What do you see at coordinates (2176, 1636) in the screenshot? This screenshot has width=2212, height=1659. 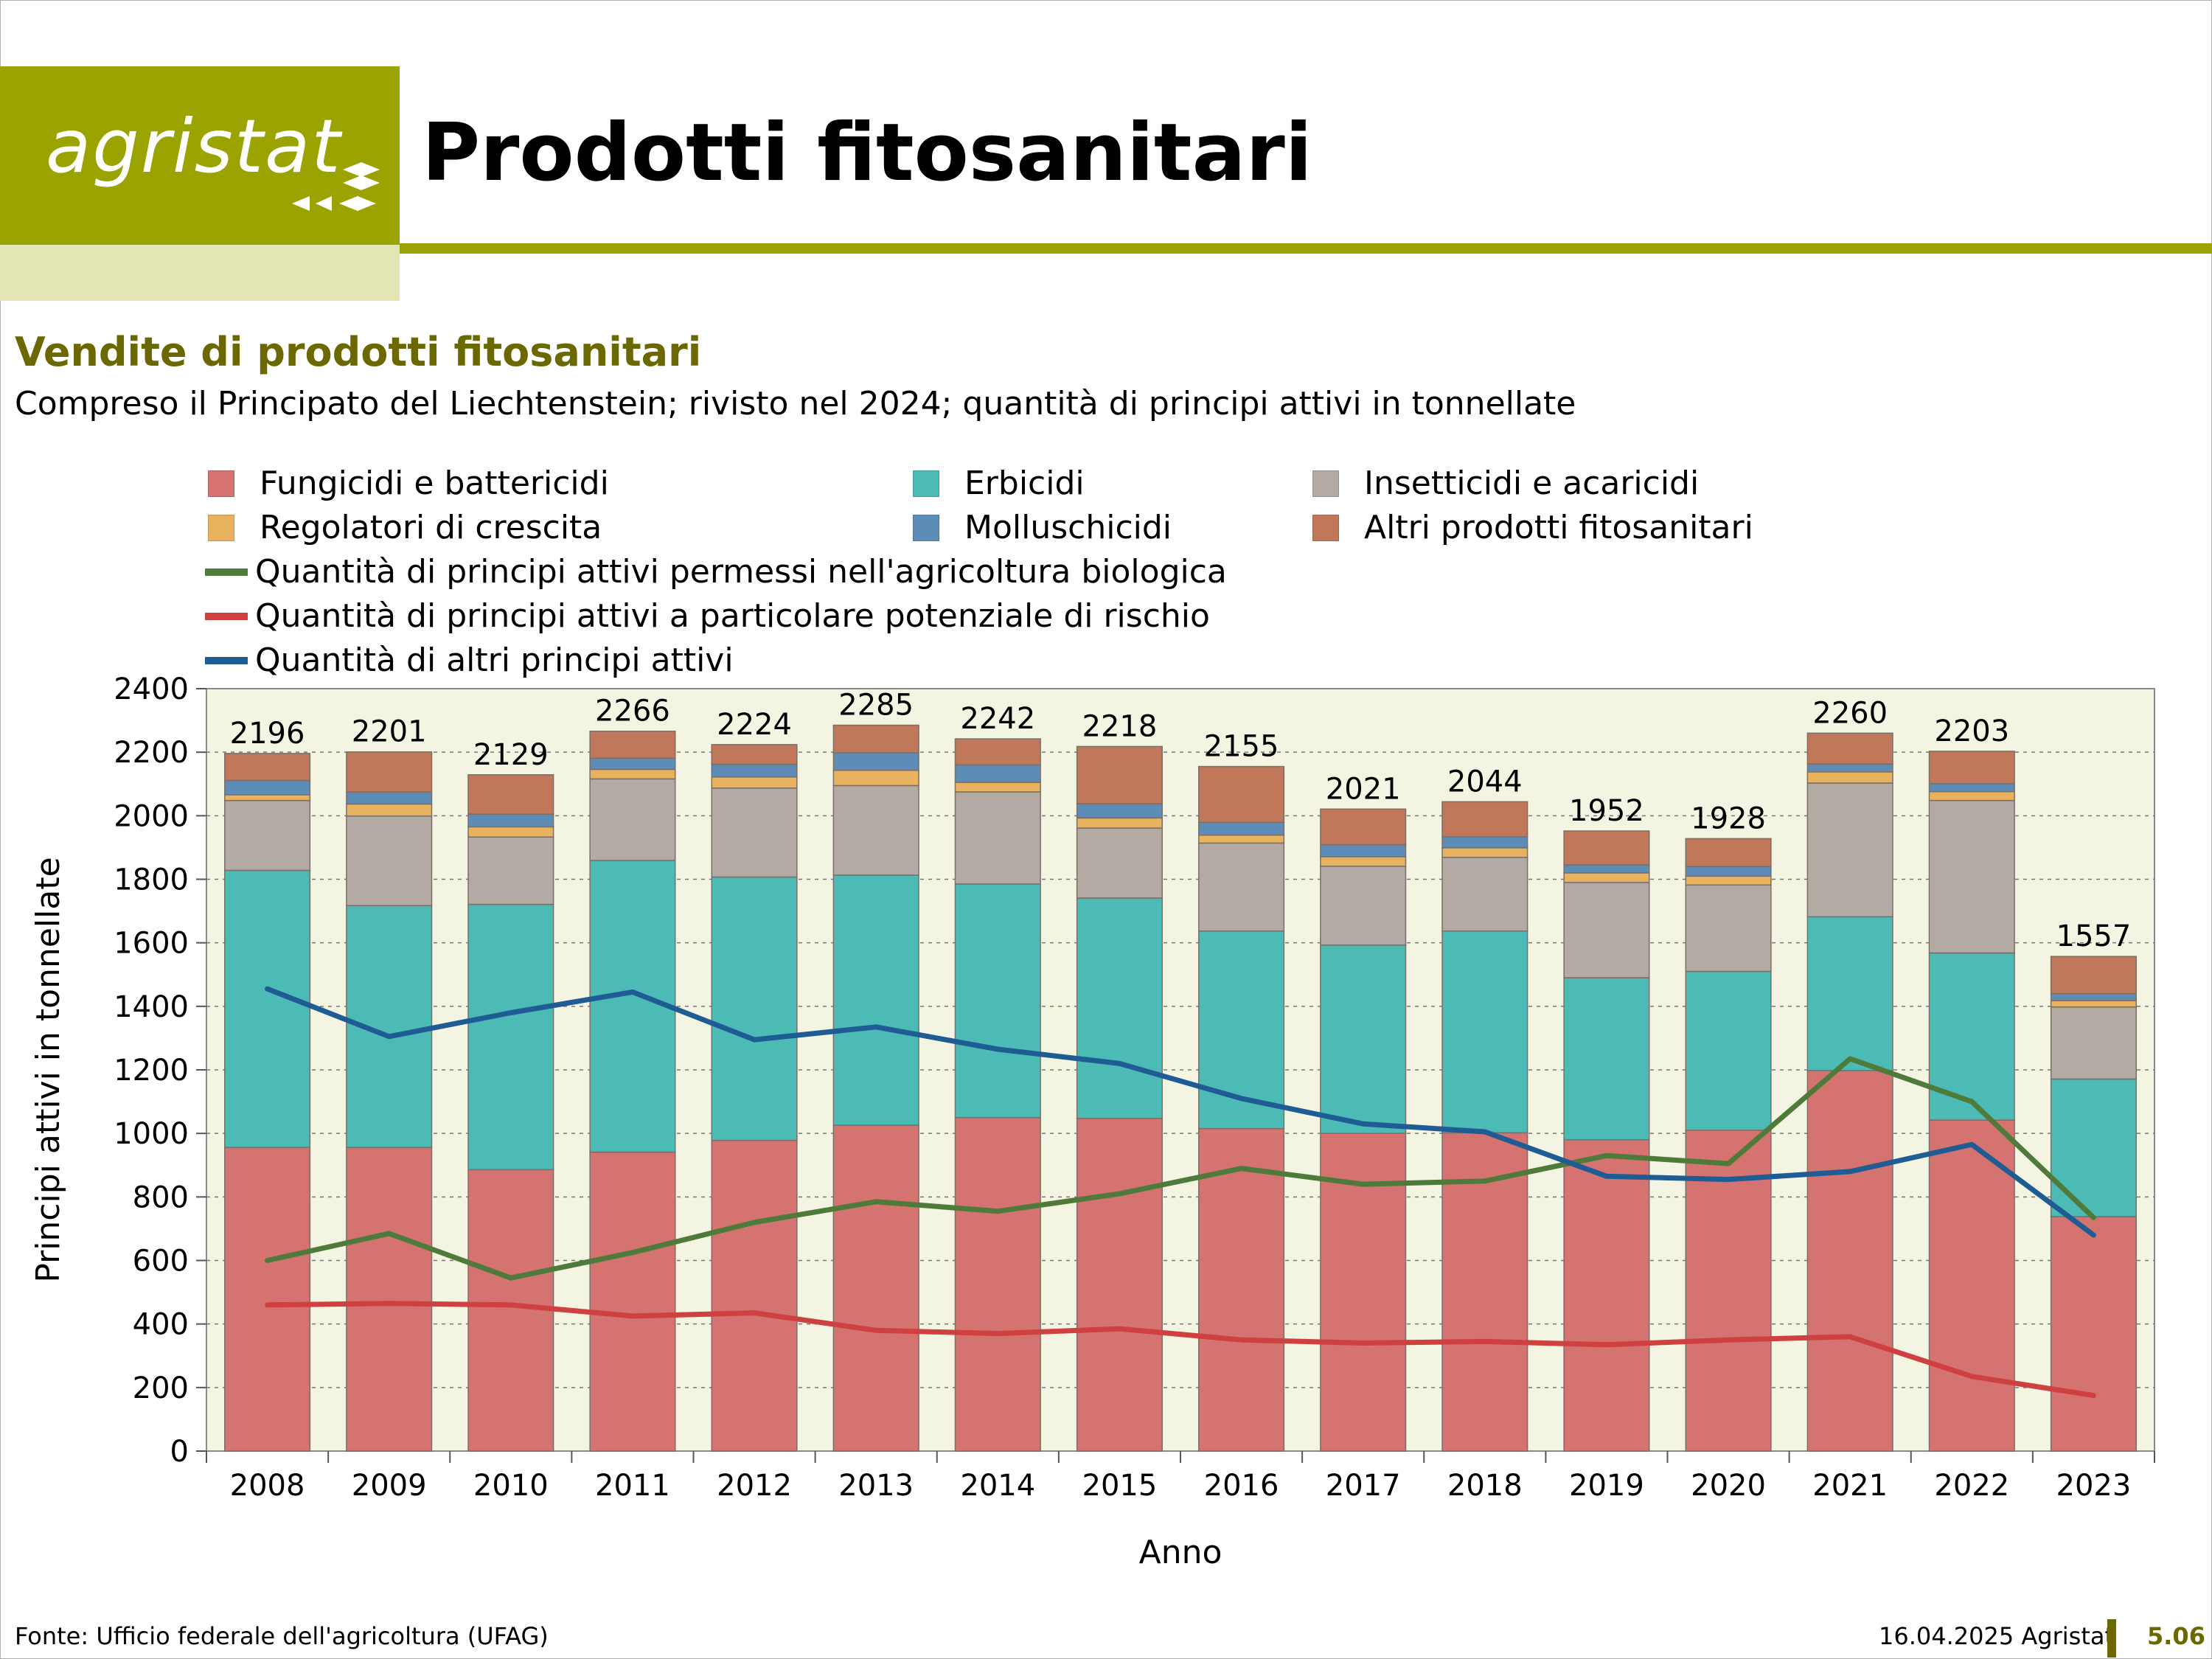 I see `footer-page-number: 5.06` at bounding box center [2176, 1636].